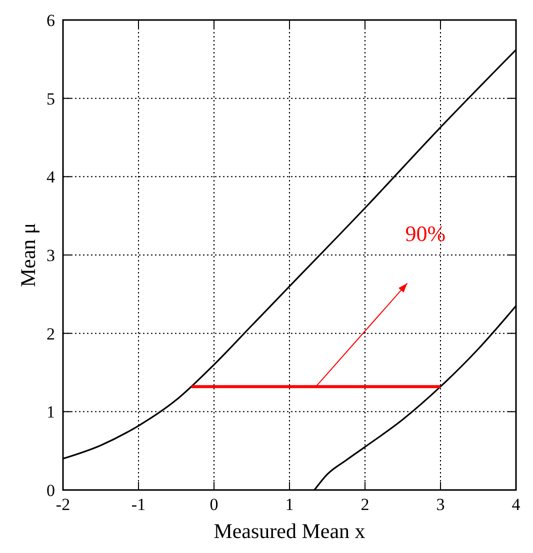  Describe the element at coordinates (425, 233) in the screenshot. I see `annotation: 90%` at that location.